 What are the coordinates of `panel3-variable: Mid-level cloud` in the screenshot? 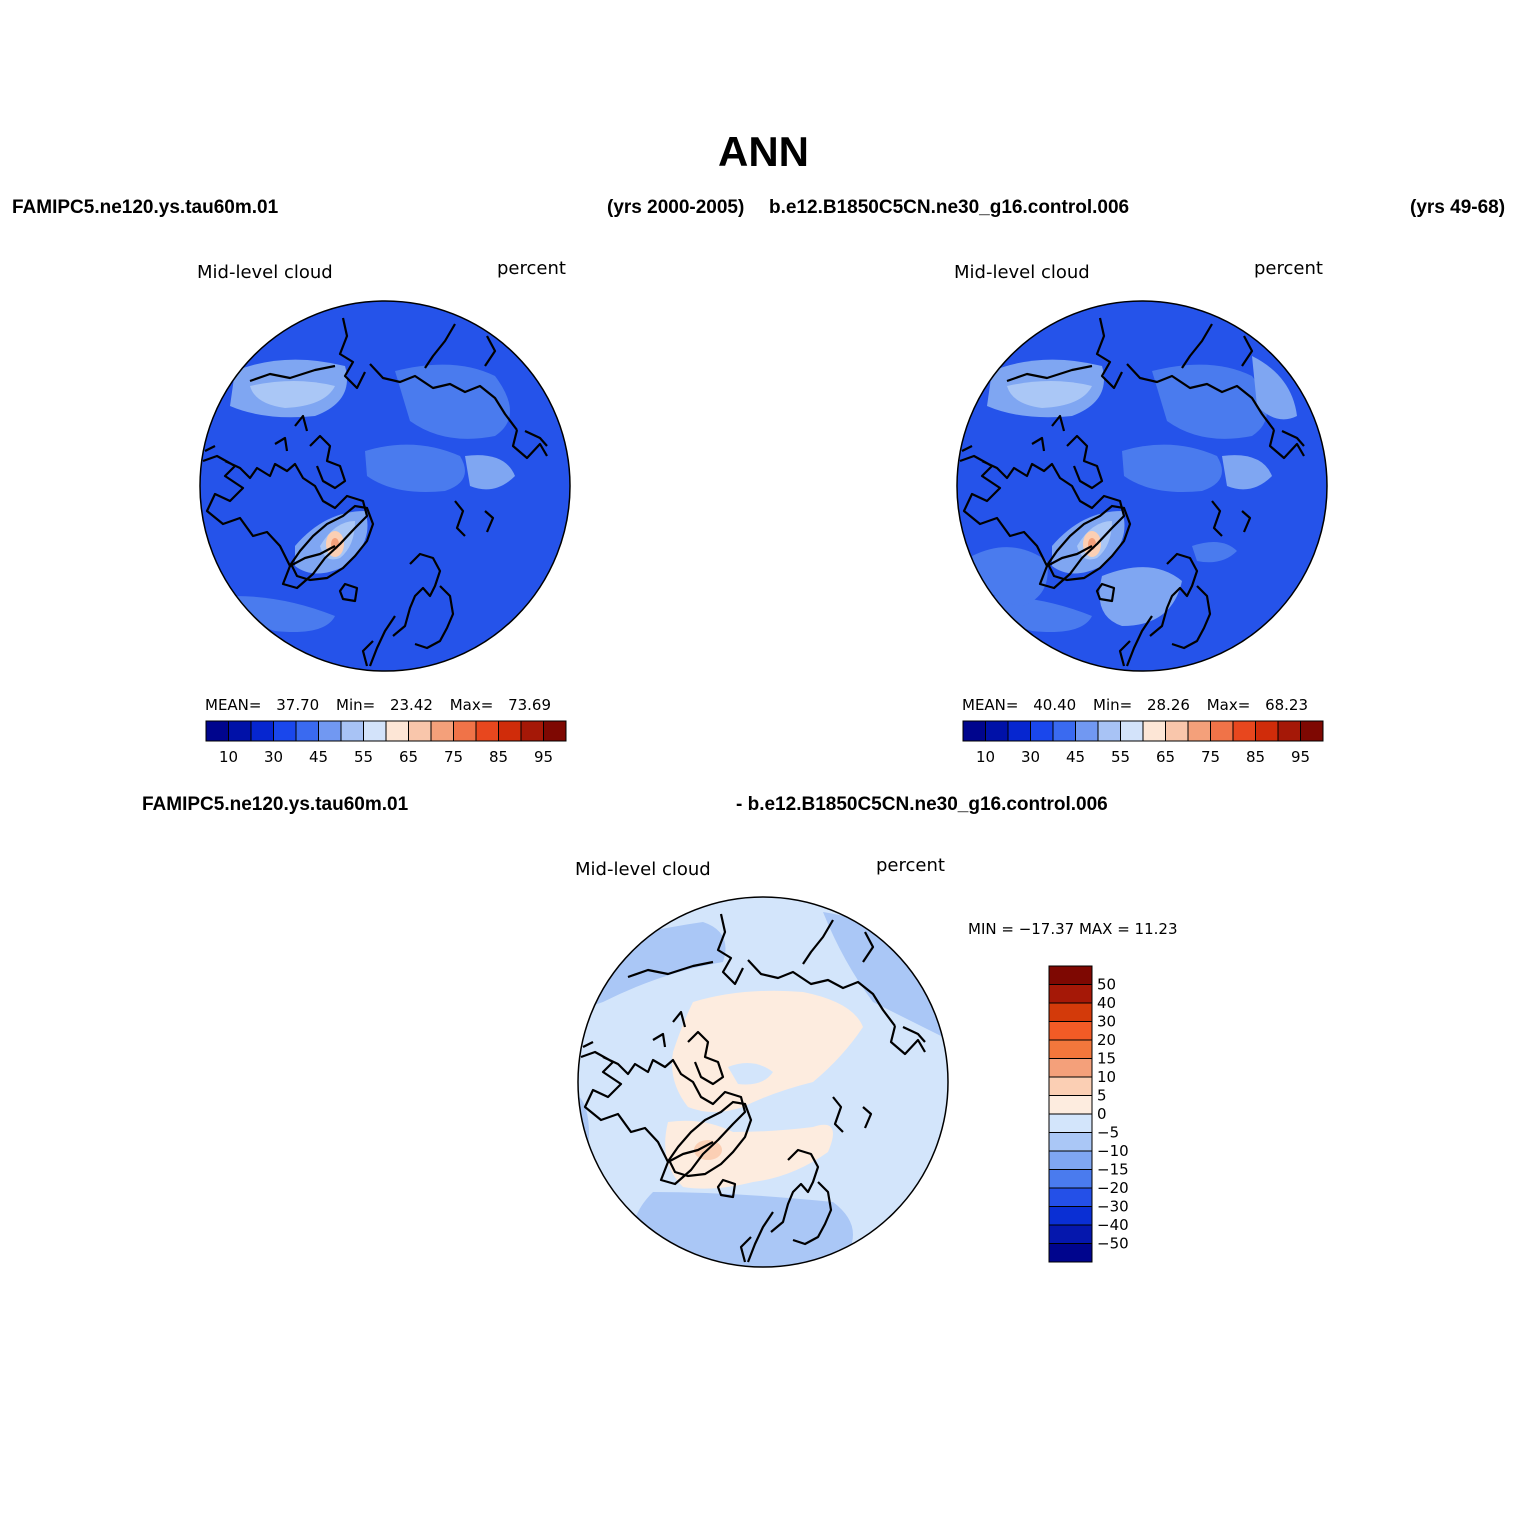 It's located at (643, 869).